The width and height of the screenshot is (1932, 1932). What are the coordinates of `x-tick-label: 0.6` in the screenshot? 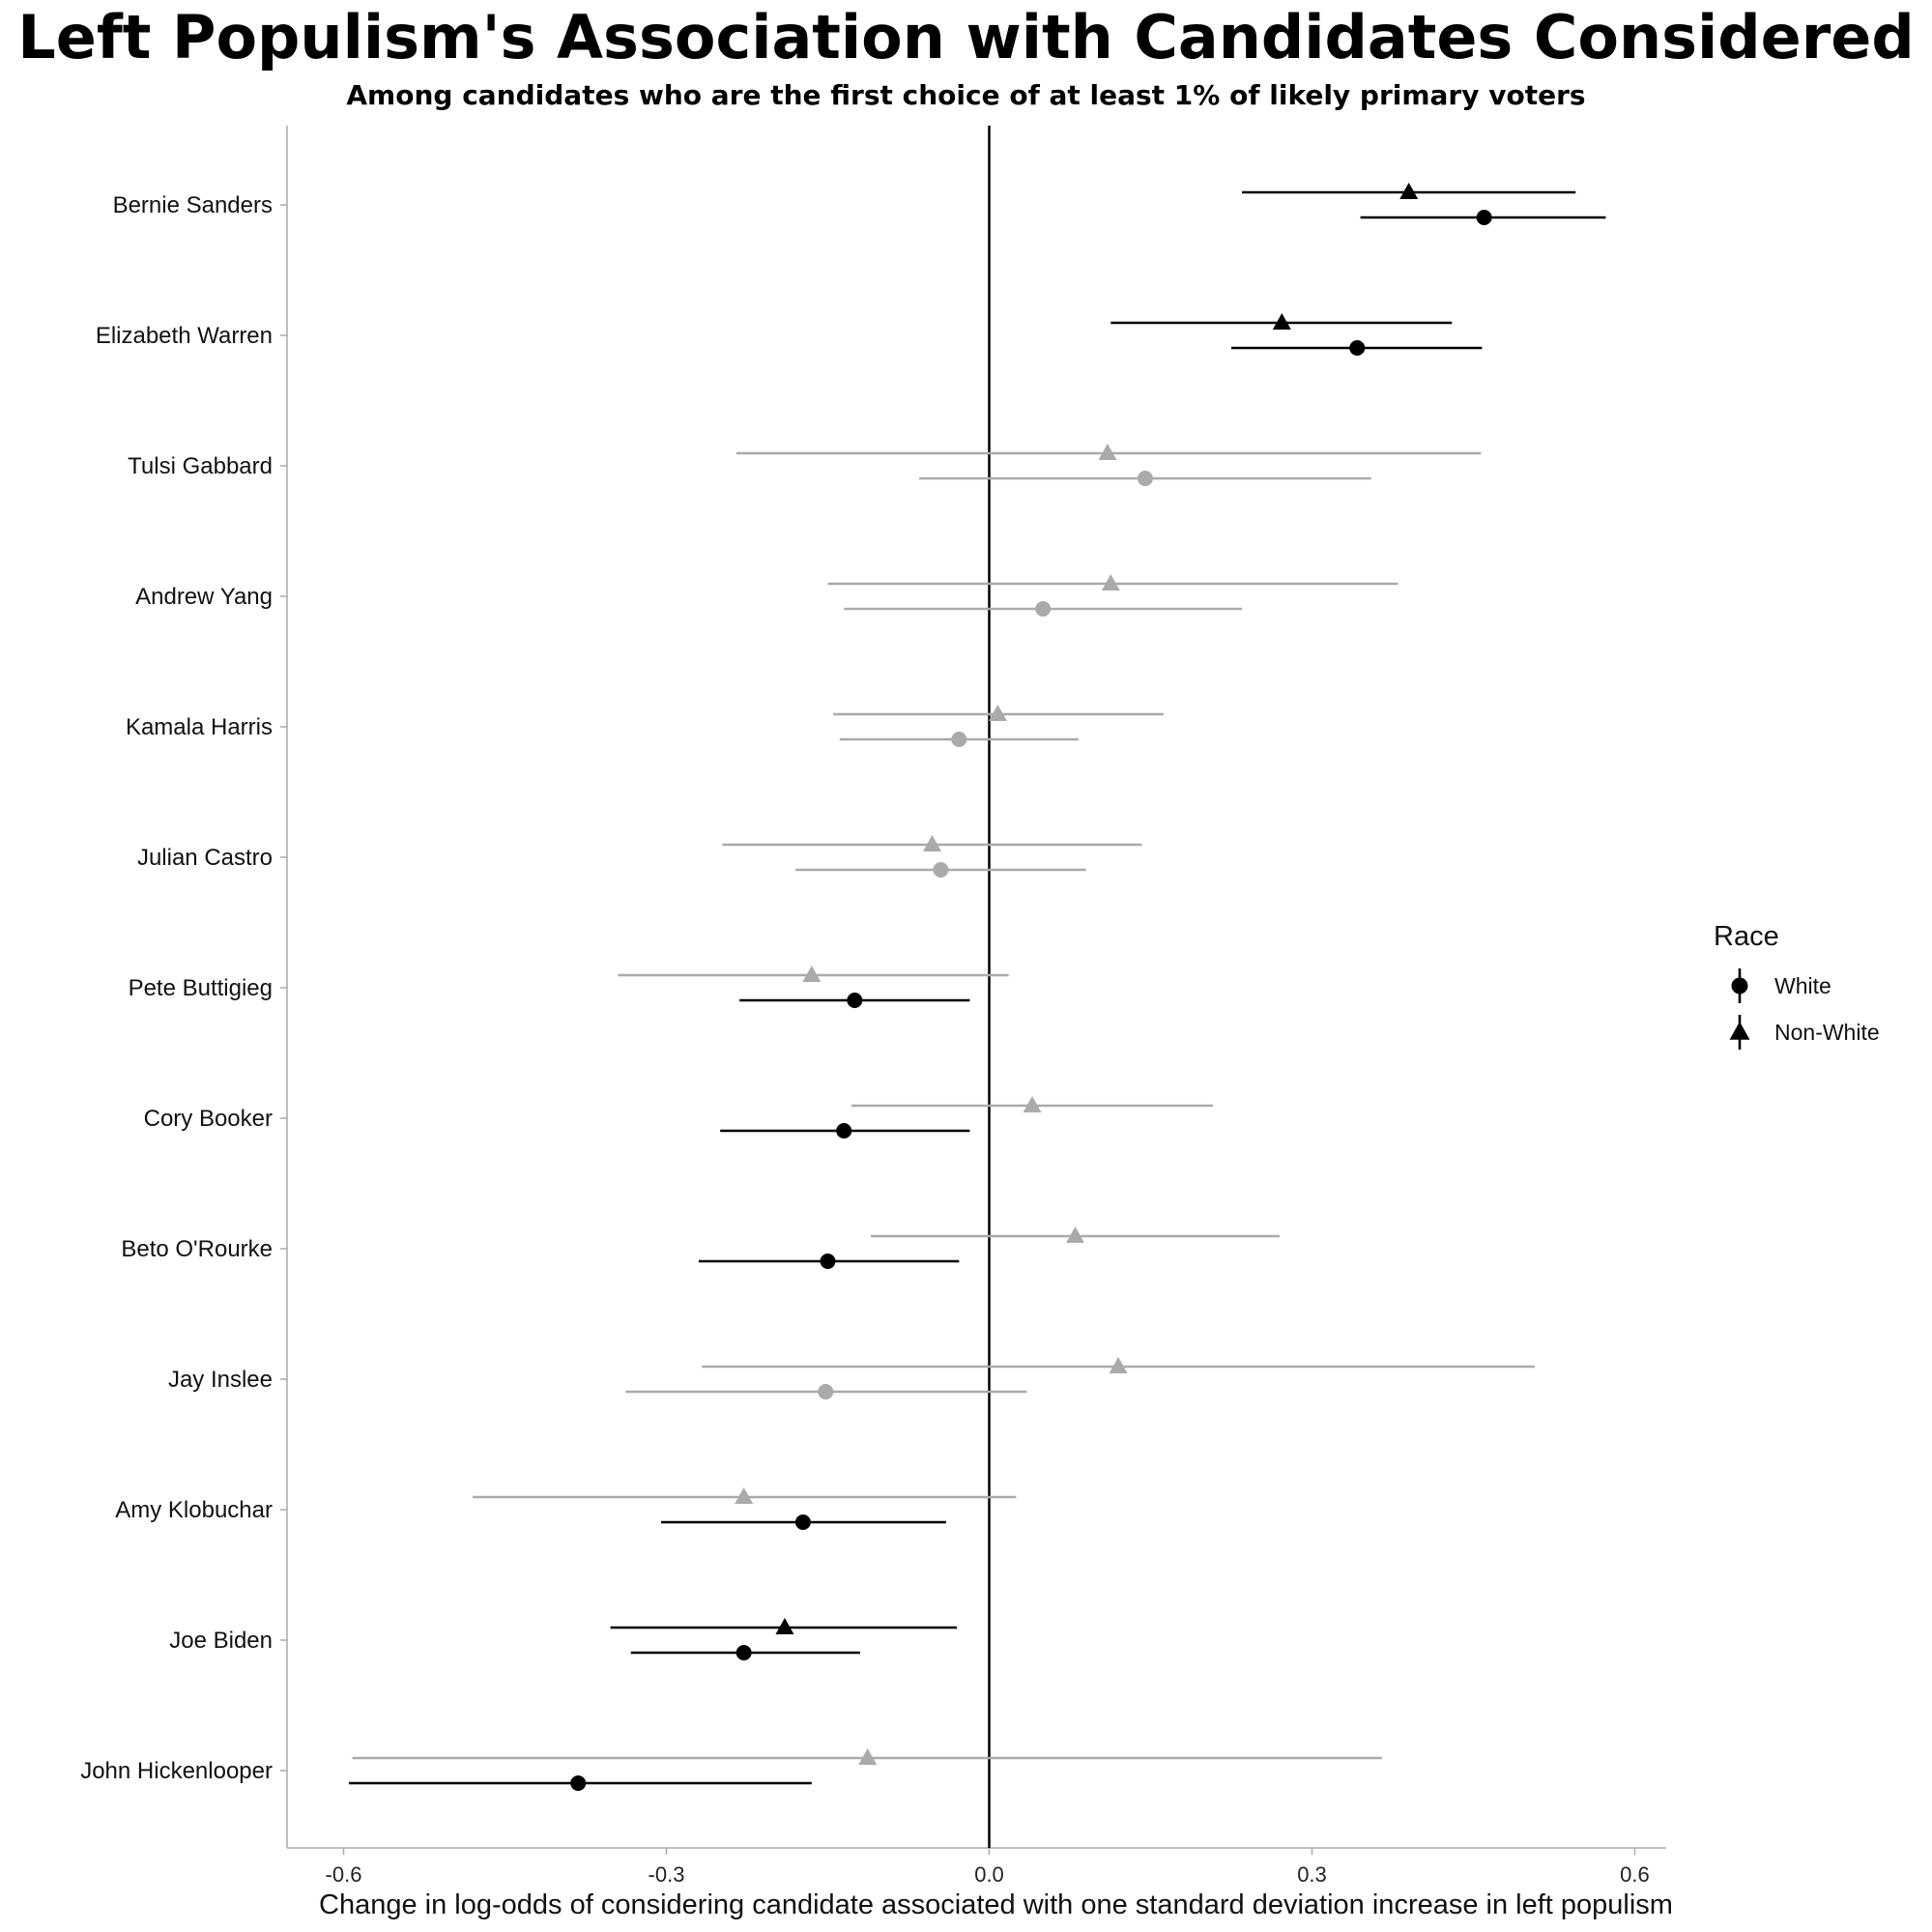 It's located at (1635, 1874).